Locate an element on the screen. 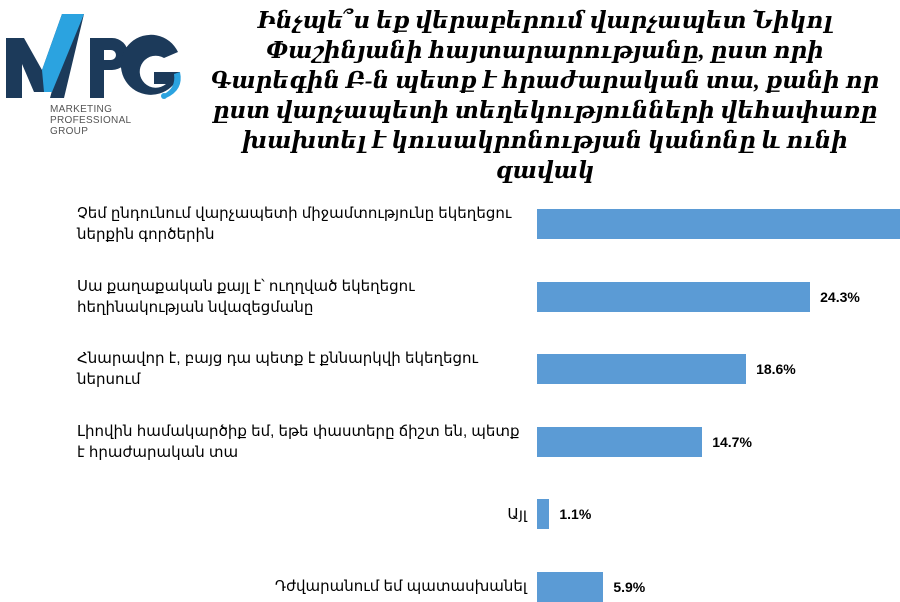 The width and height of the screenshot is (900, 602). logo-line-2: PROFESSIONAL is located at coordinates (91, 120).